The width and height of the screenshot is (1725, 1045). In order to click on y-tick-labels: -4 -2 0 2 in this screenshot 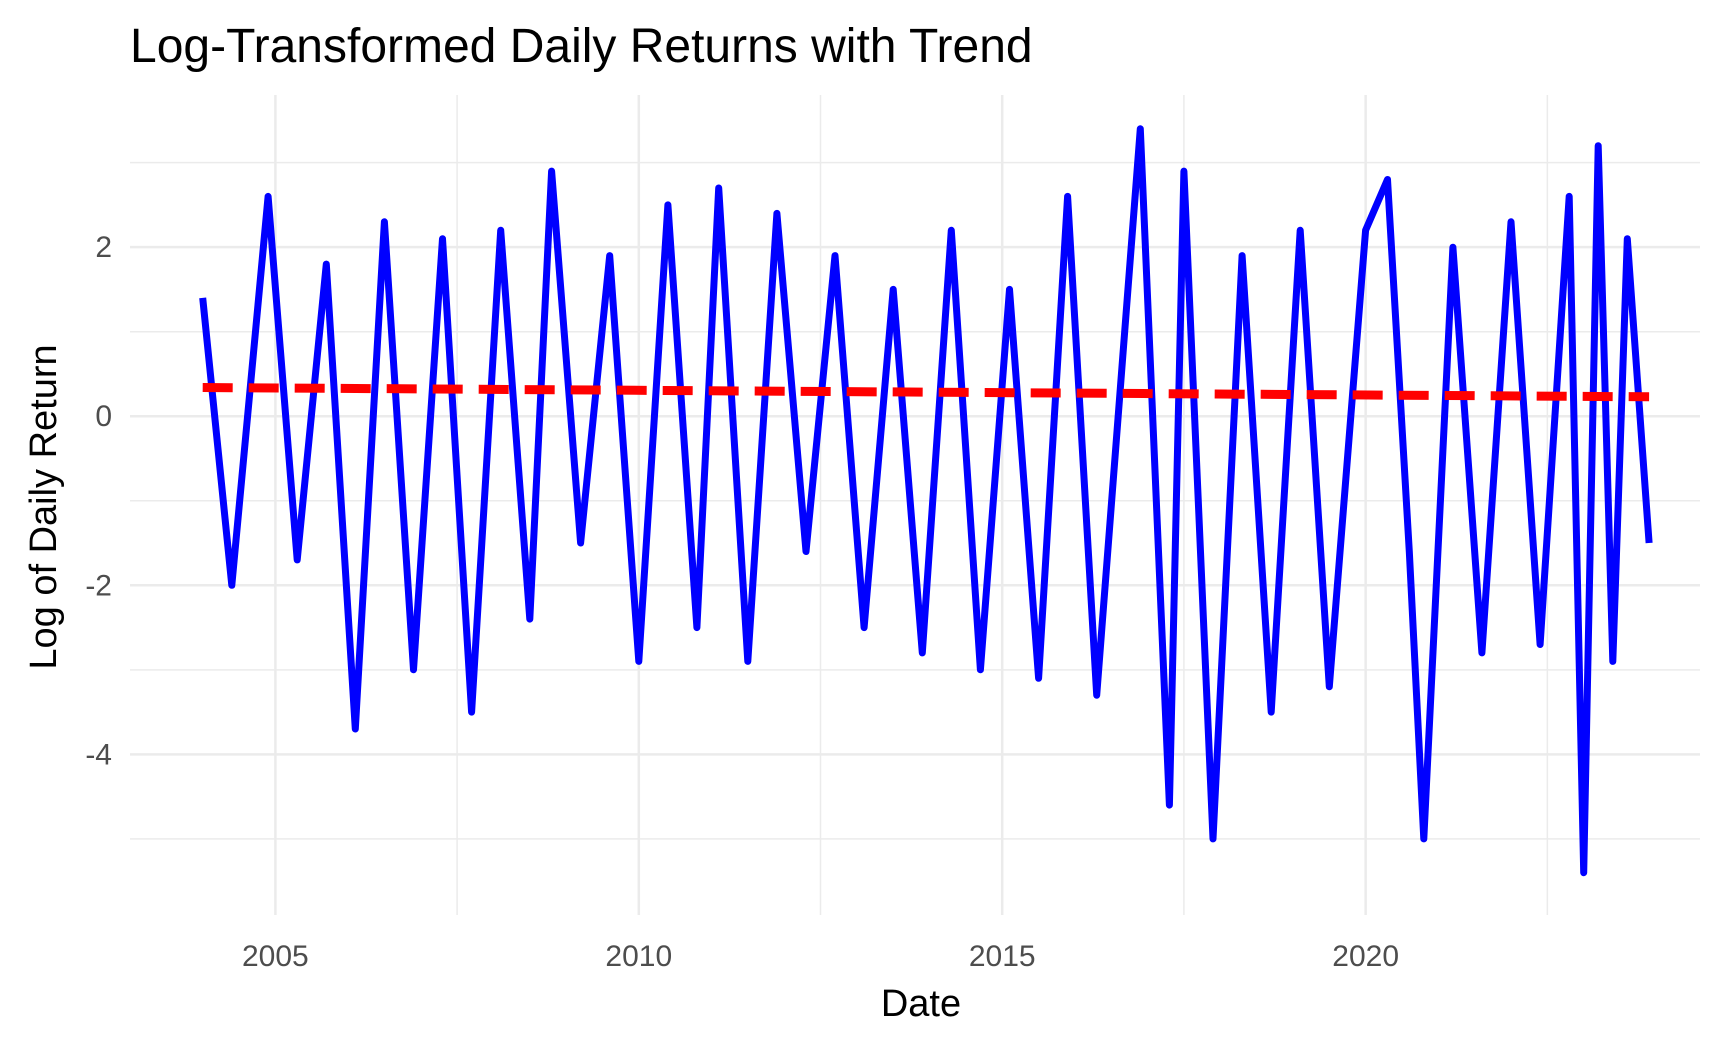, I will do `click(98, 501)`.